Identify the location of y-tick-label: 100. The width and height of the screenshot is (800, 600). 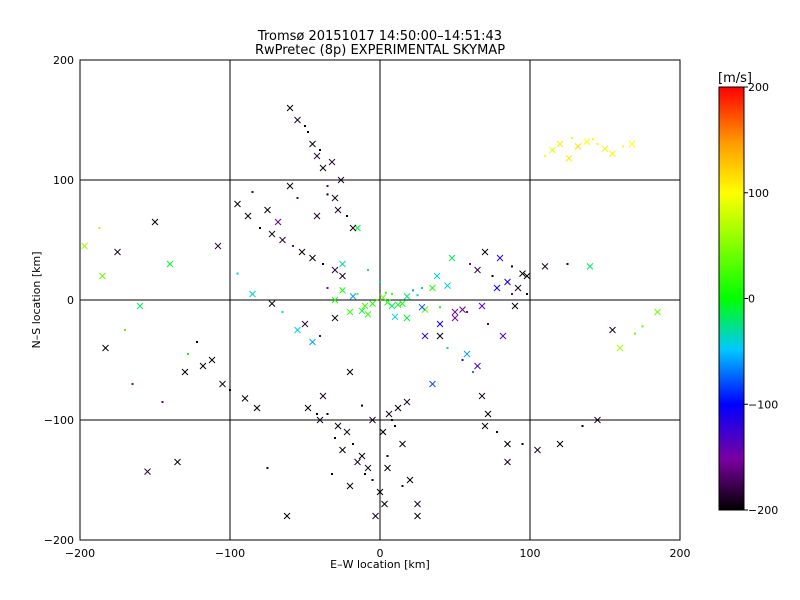
(63, 180).